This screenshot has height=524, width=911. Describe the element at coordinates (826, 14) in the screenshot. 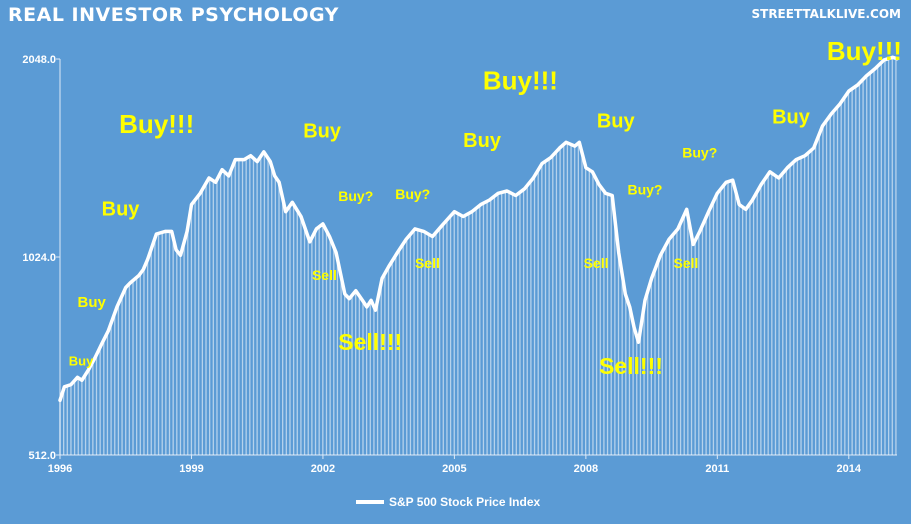

I see `source-label: STREETTALKLIVE.COM` at that location.